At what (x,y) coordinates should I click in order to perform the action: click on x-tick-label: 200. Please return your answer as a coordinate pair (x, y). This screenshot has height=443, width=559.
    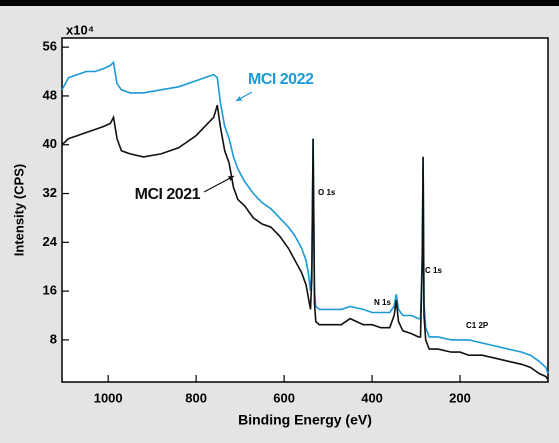
    Looking at the image, I should click on (460, 397).